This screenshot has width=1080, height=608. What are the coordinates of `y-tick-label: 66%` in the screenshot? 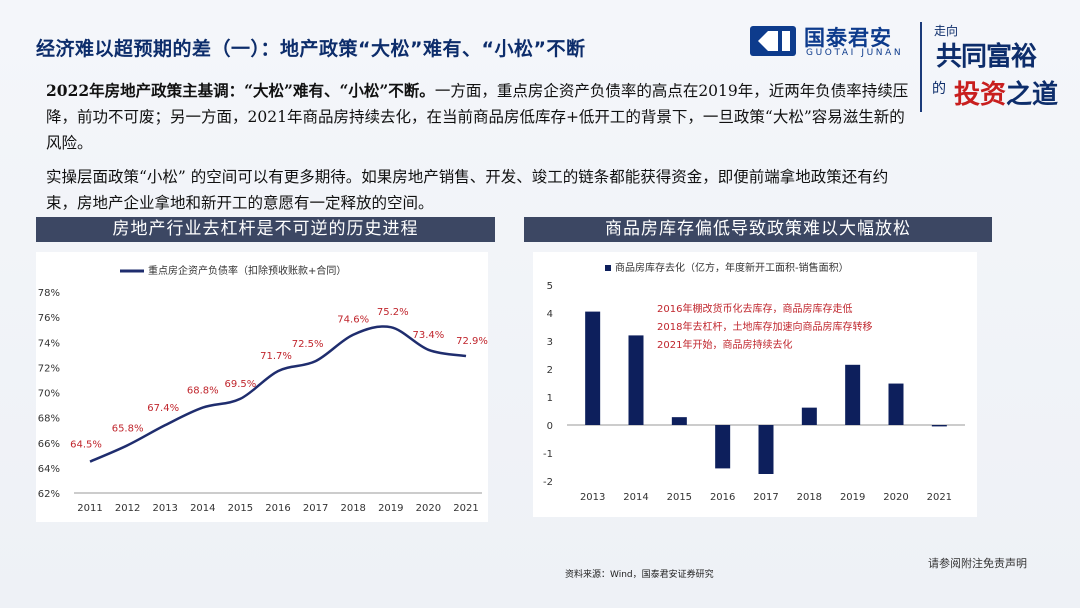 It's located at (49, 444).